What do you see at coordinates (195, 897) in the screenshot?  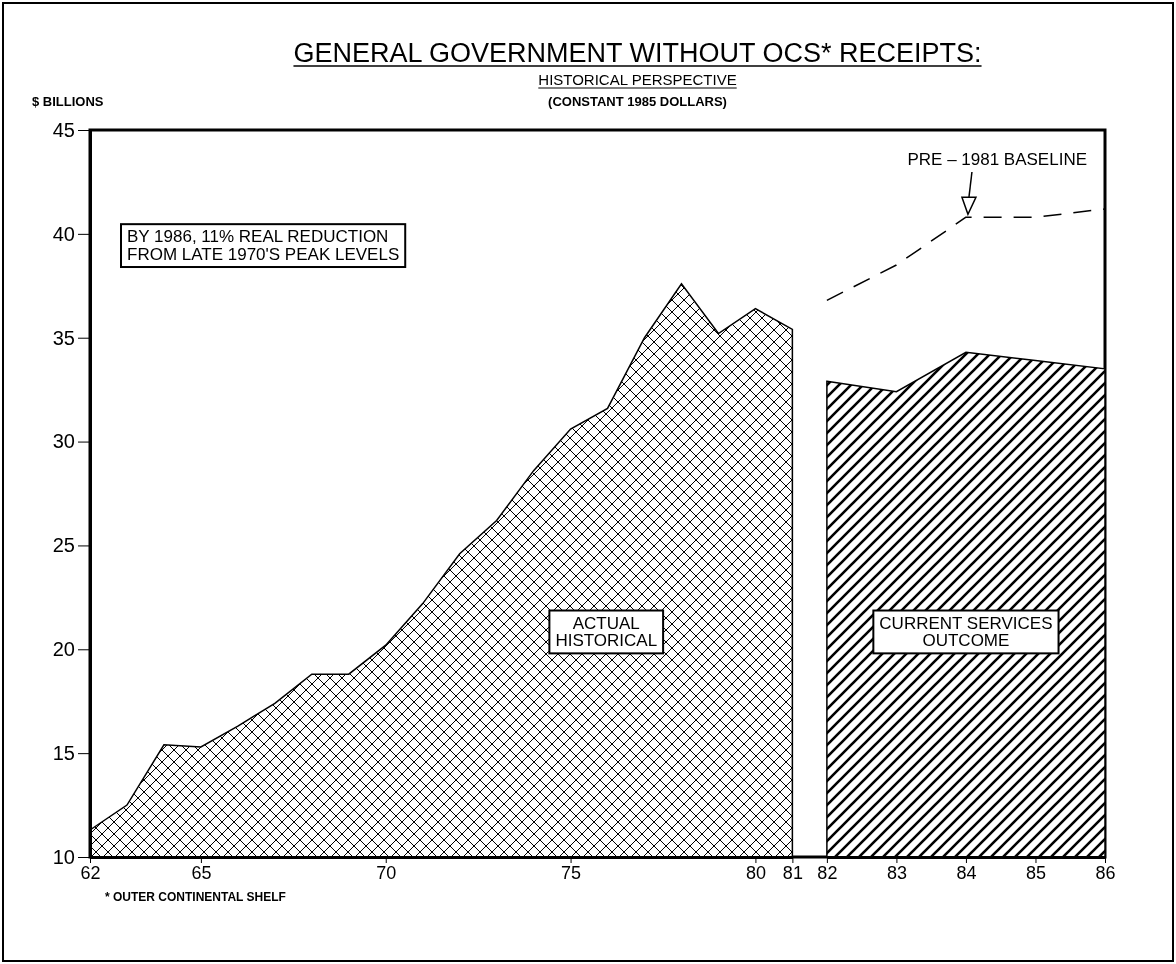 I see `text: * OUTER CONTINENTAL SHELF` at bounding box center [195, 897].